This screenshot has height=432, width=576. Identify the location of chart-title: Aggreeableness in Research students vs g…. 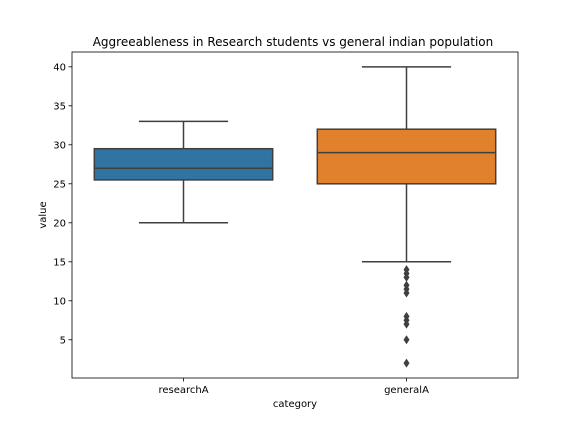
(293, 42).